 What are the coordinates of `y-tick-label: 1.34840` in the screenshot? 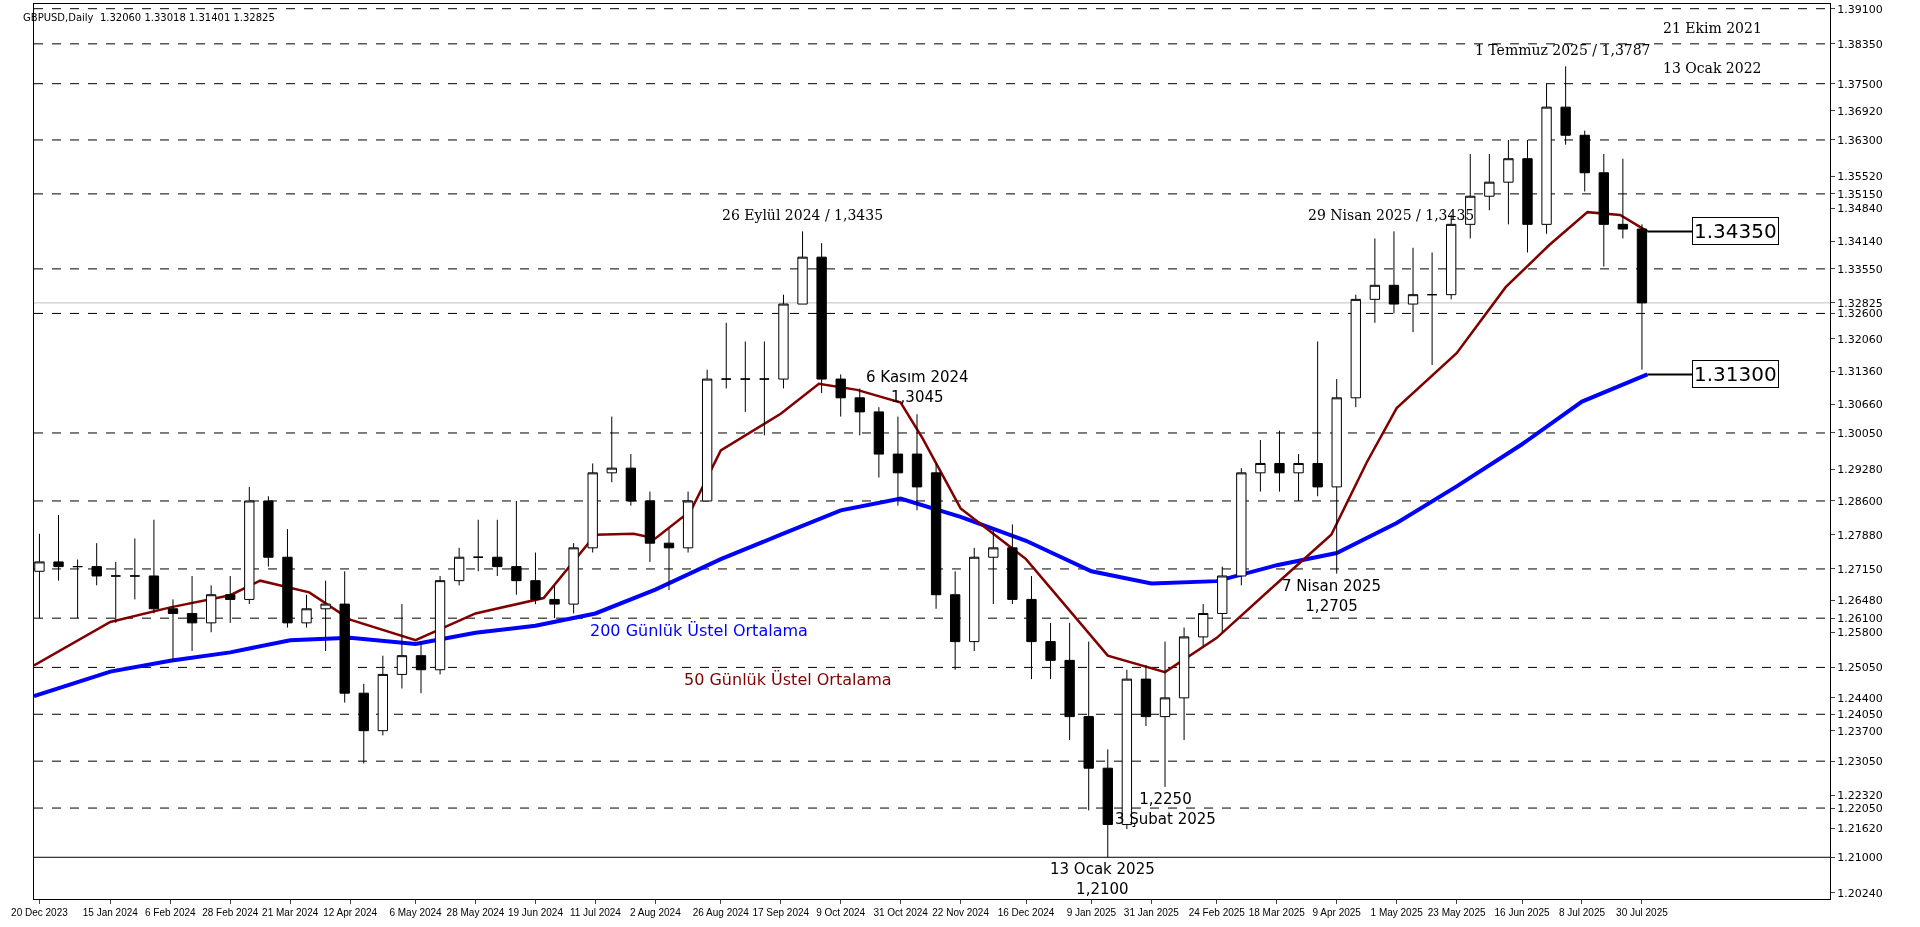 It's located at (1860, 209).